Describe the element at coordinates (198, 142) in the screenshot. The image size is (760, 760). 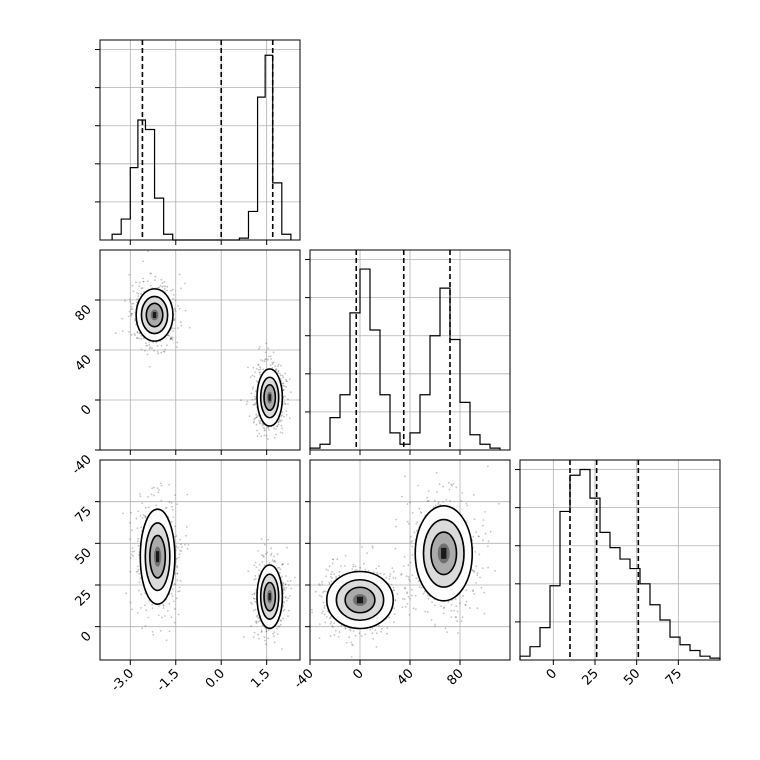
I see `histogram-panel-hist-p1` at that location.